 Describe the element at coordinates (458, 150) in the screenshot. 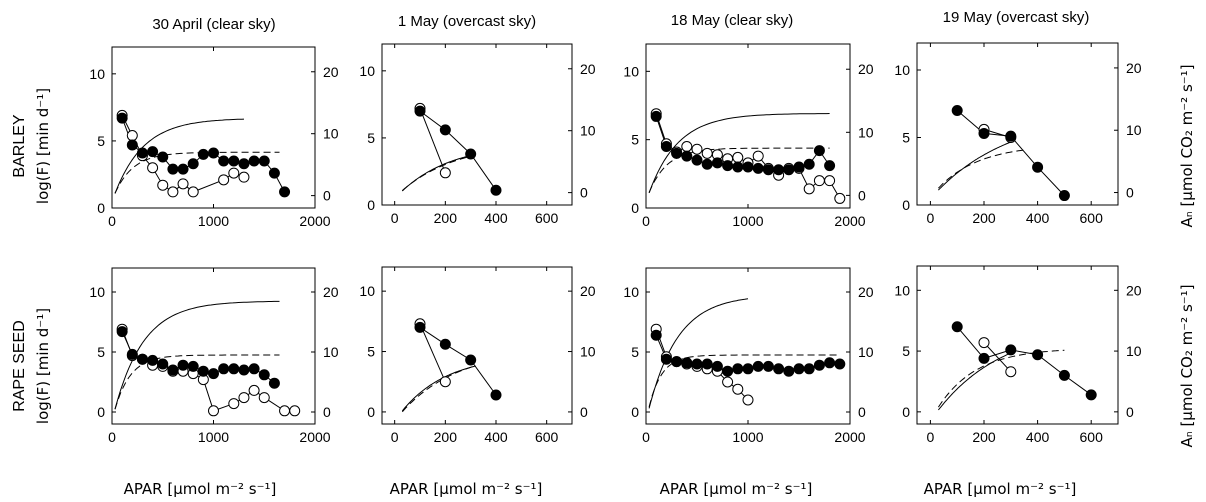

I see `filled-series-line` at that location.